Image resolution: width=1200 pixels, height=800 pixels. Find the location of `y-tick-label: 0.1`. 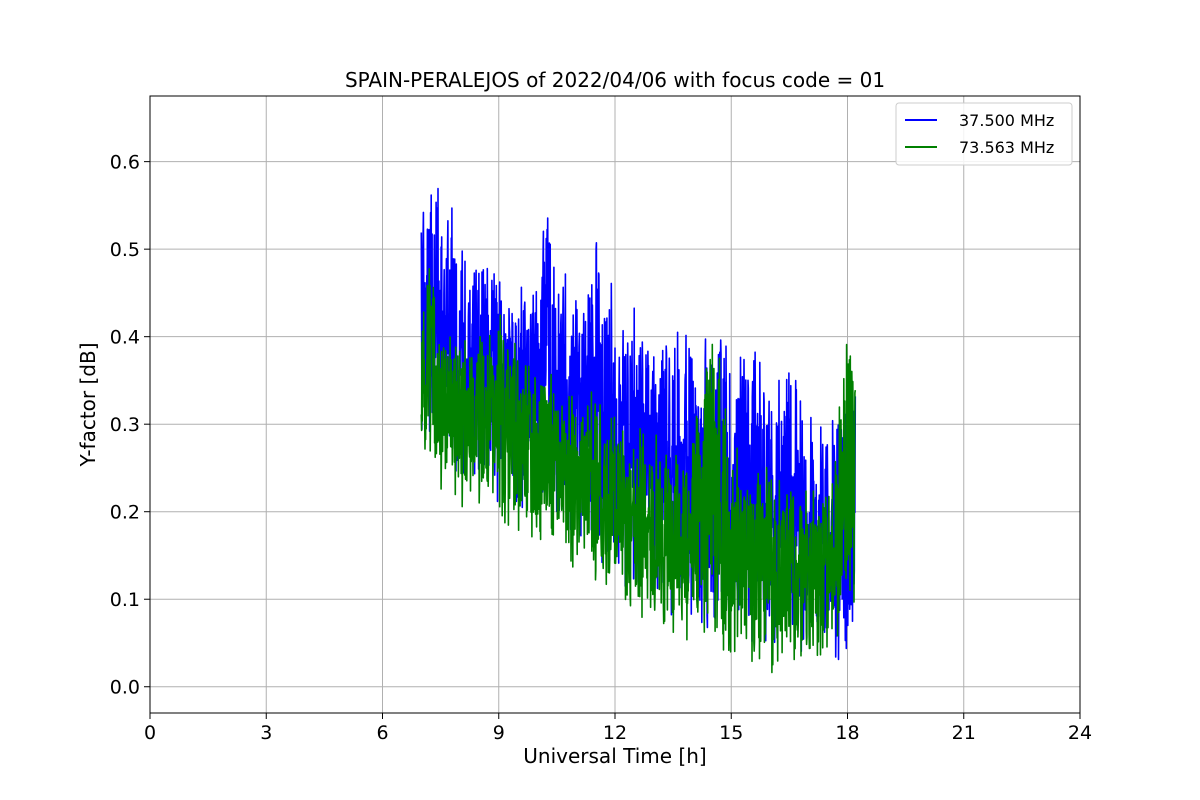

y-tick-label: 0.1 is located at coordinates (125, 600).